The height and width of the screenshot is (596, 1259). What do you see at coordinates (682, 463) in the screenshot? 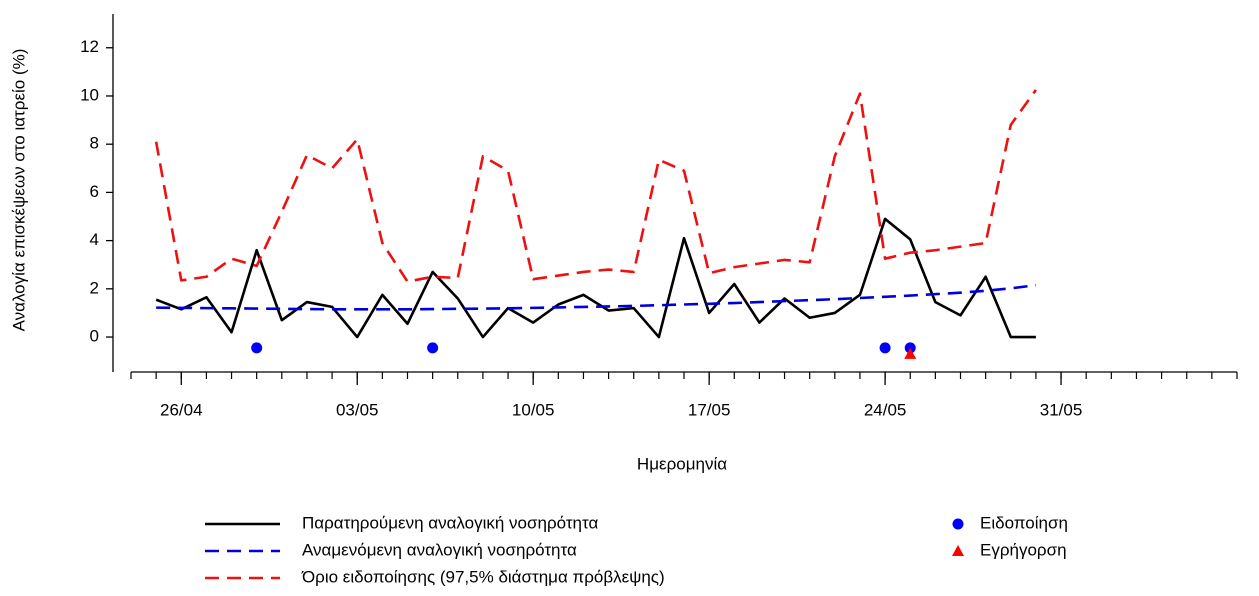
I see `x-axis-label: Ημερομηνία` at bounding box center [682, 463].